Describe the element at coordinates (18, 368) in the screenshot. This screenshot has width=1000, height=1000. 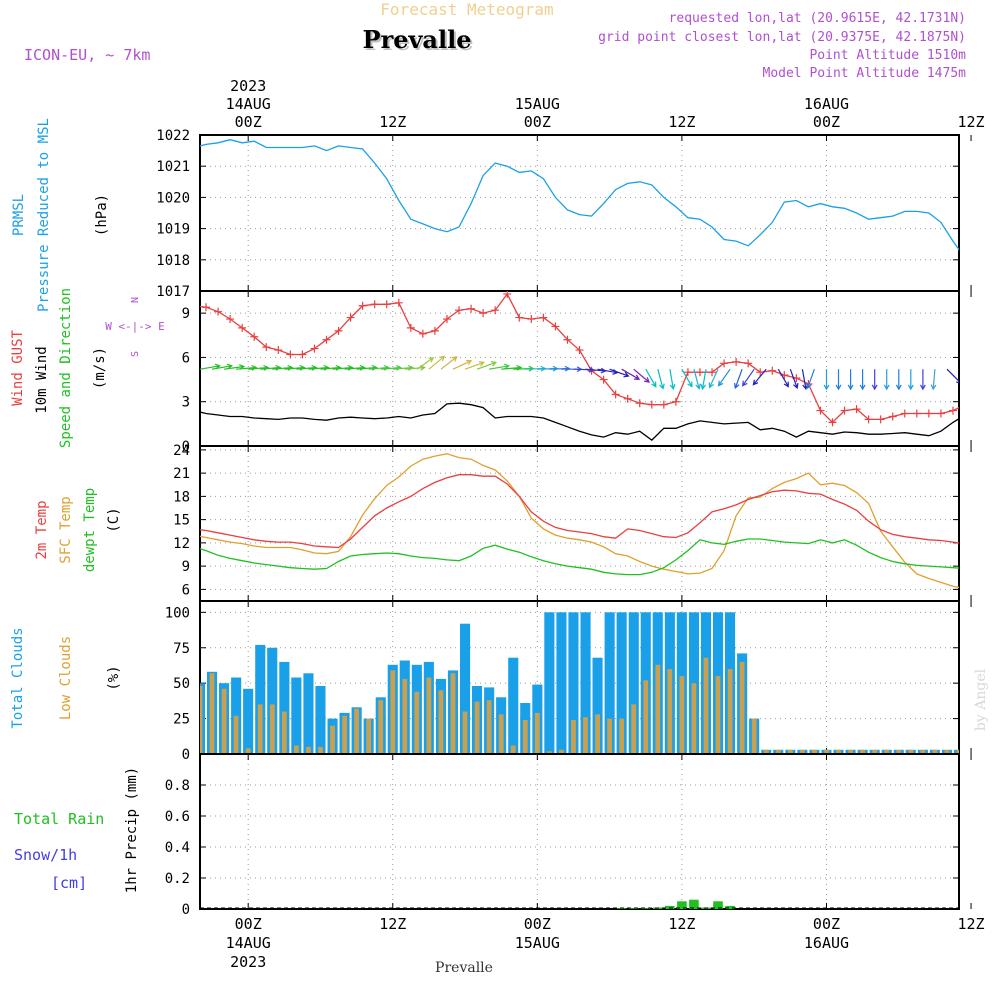
I see `label-gust: Wind GUST` at that location.